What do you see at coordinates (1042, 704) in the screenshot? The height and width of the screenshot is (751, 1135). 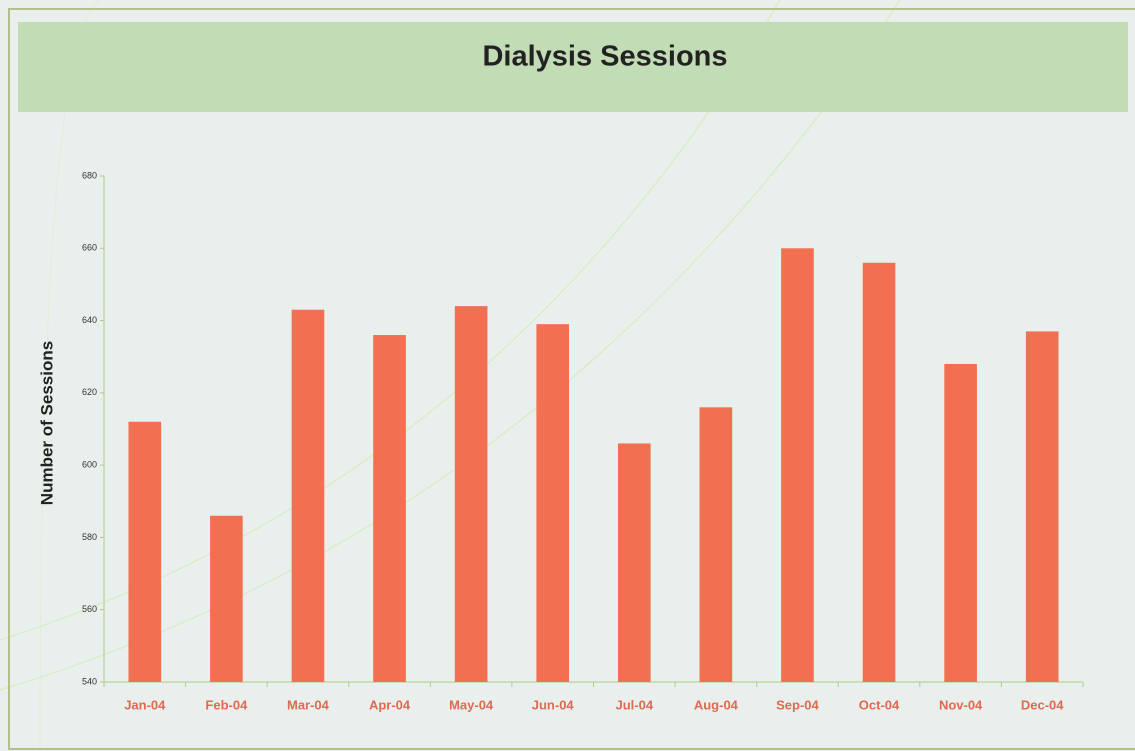 I see `x-tick-label: Dec-04` at bounding box center [1042, 704].